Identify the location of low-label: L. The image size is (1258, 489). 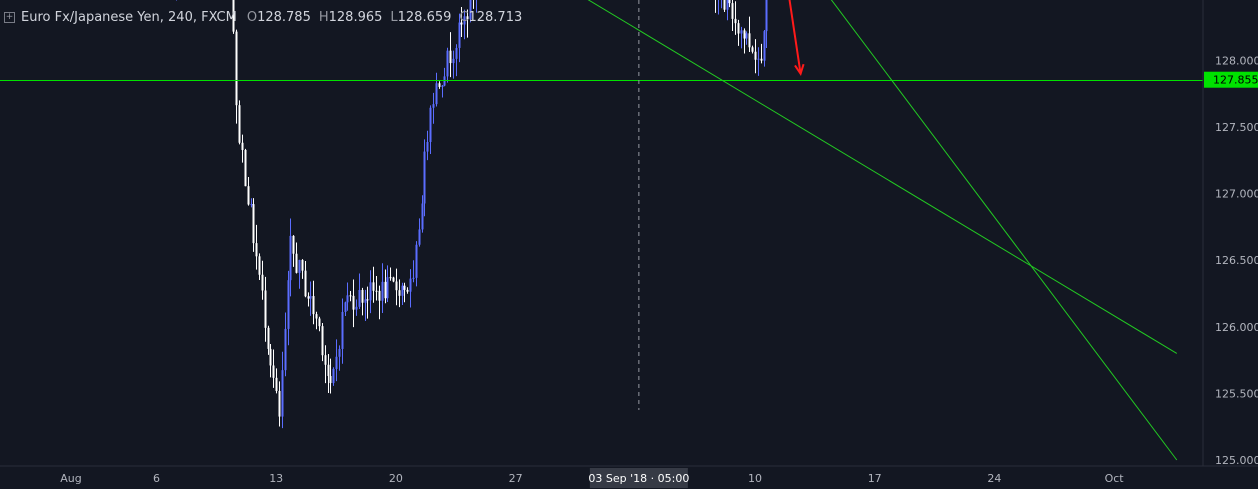
(394, 17).